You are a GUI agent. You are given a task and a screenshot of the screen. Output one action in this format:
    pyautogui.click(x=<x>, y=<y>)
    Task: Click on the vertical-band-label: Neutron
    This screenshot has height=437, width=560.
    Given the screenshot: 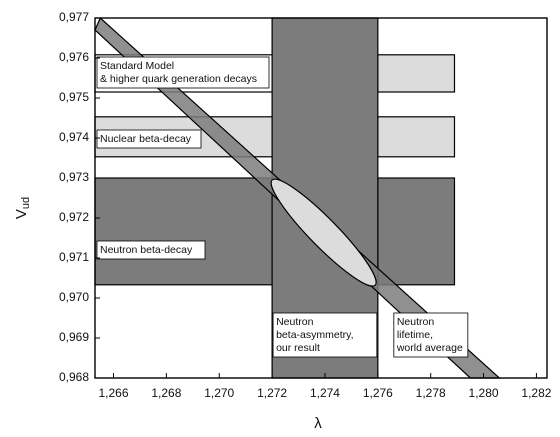 What is the action you would take?
    pyautogui.click(x=295, y=322)
    